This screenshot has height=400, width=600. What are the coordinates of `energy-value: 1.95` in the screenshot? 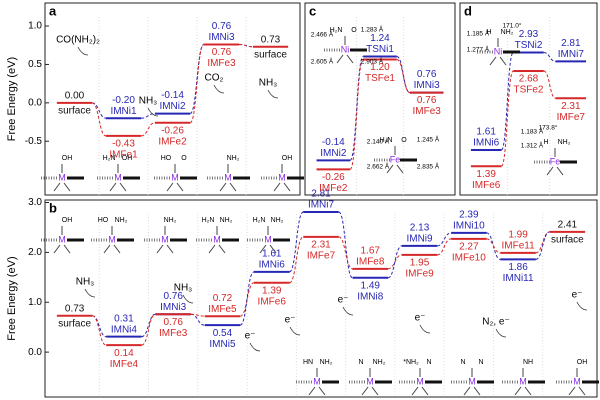 It's located at (420, 263).